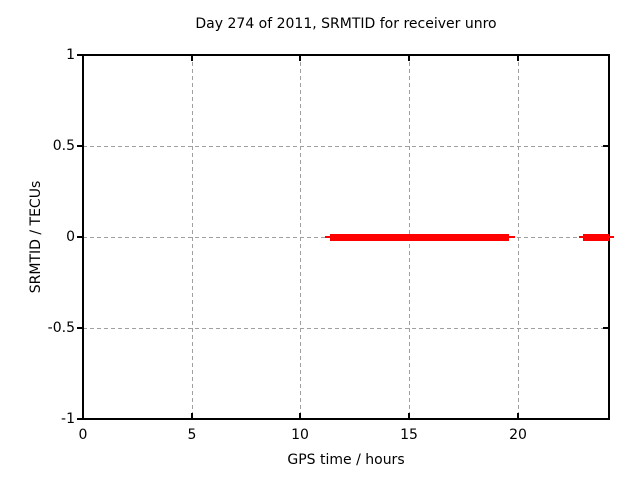 The width and height of the screenshot is (640, 480). I want to click on x-axis-label: GPS time / hours, so click(346, 460).